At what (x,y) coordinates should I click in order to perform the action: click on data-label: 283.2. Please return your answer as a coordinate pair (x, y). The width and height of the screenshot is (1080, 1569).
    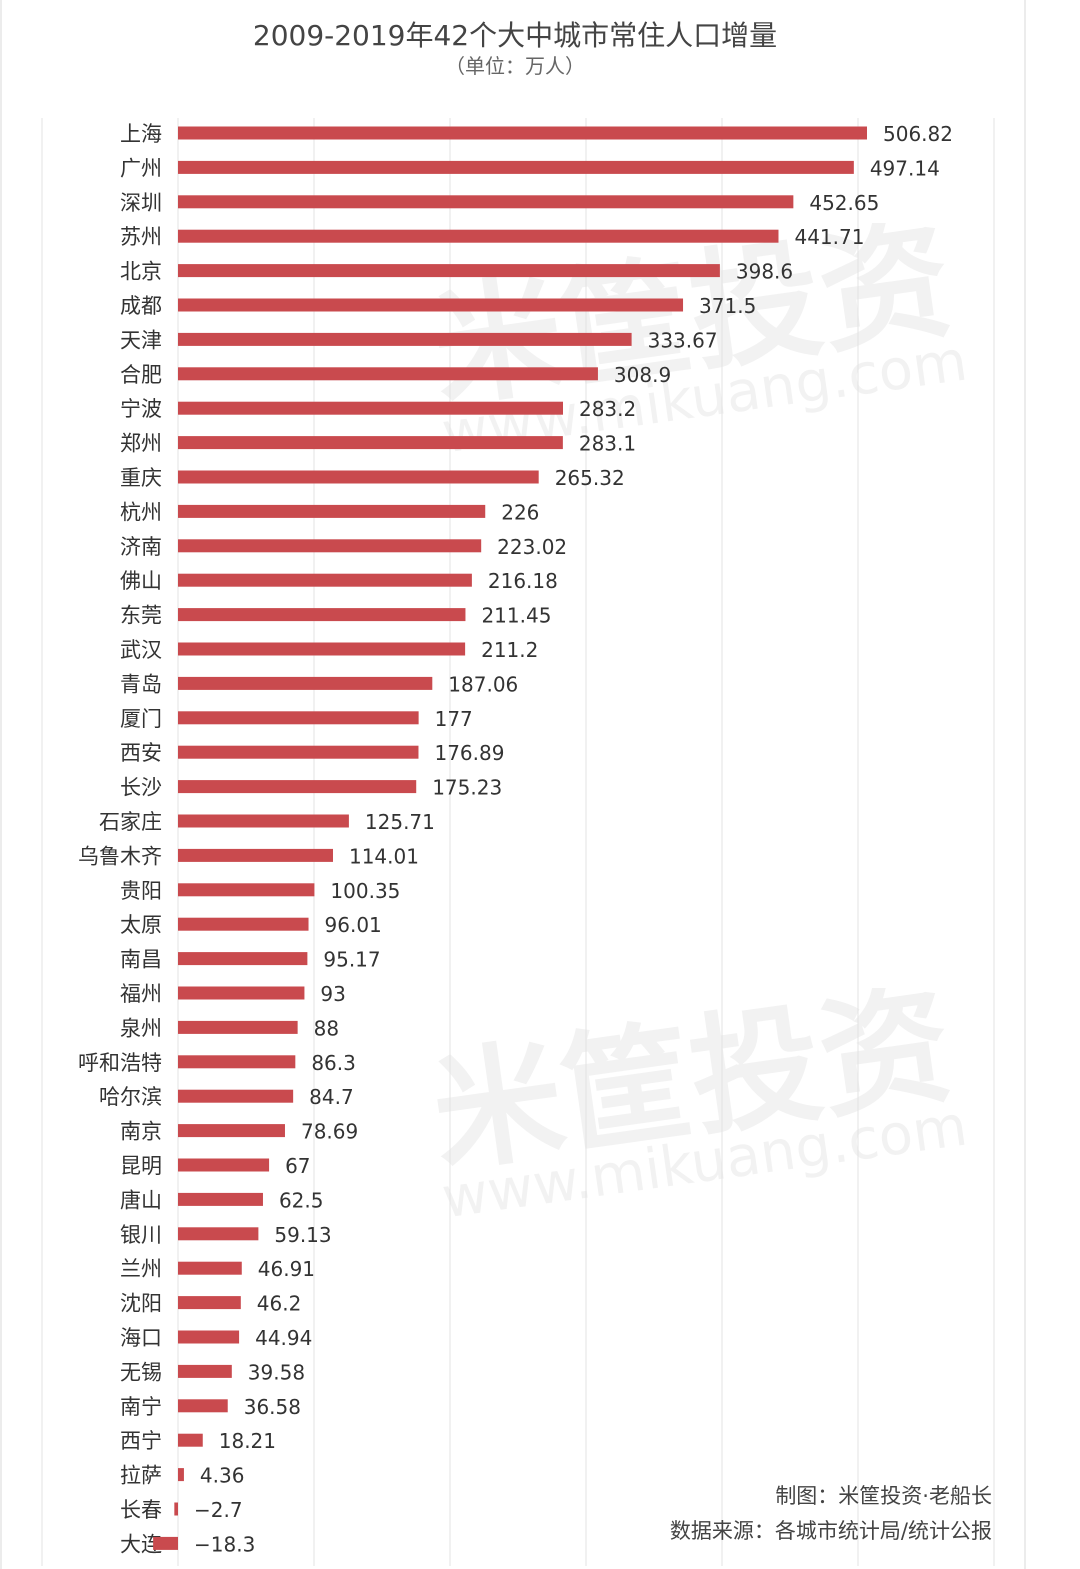
    Looking at the image, I should click on (607, 409).